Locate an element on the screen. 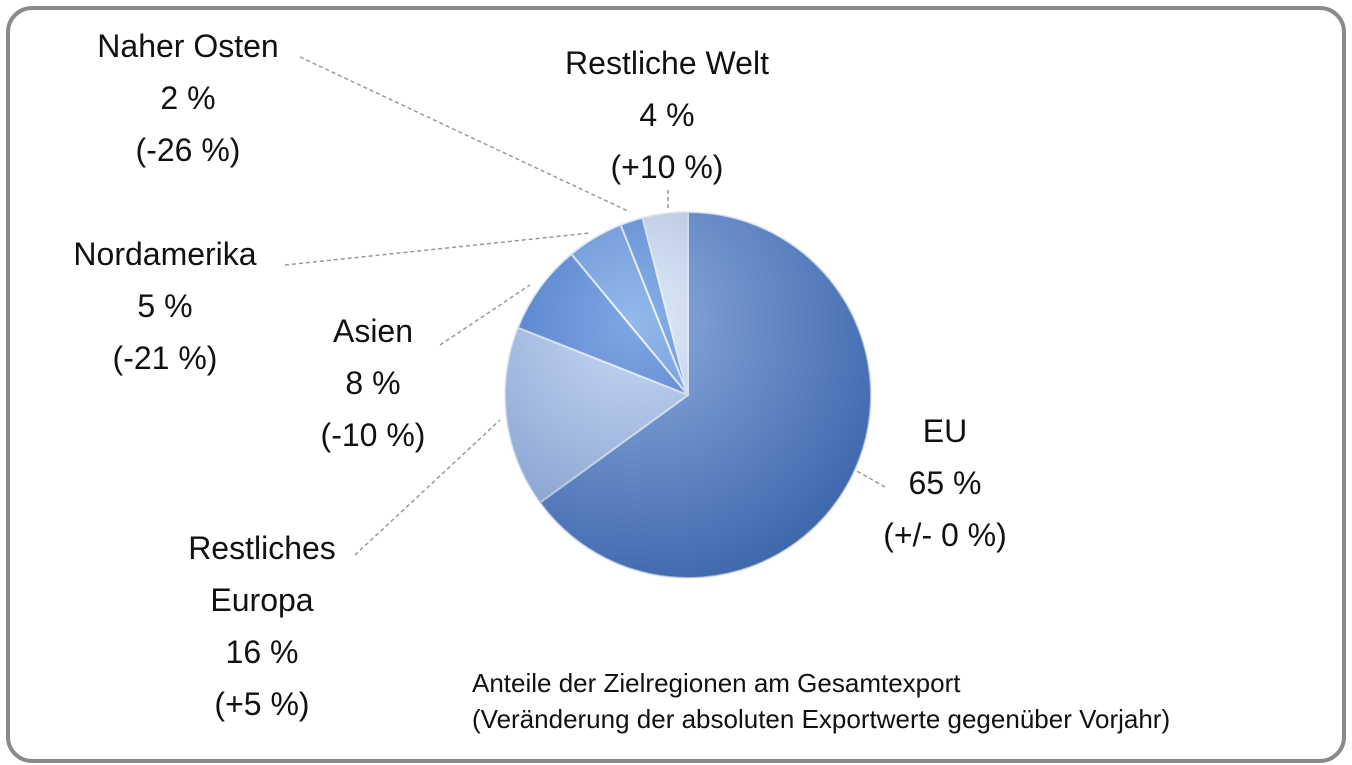 This screenshot has height=765, width=1352. note: Anteile der Zielregionen am Gesamtexport is located at coordinates (716, 683).